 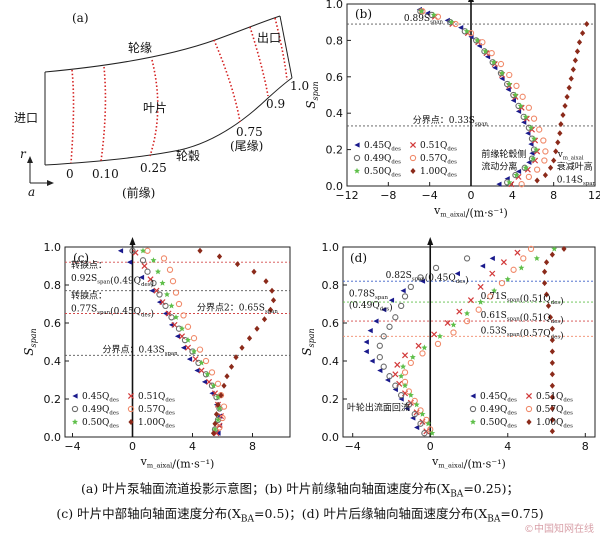 What do you see at coordinates (413, 145) in the screenshot?
I see `panel-b-legend-marker-1-b` at bounding box center [413, 145].